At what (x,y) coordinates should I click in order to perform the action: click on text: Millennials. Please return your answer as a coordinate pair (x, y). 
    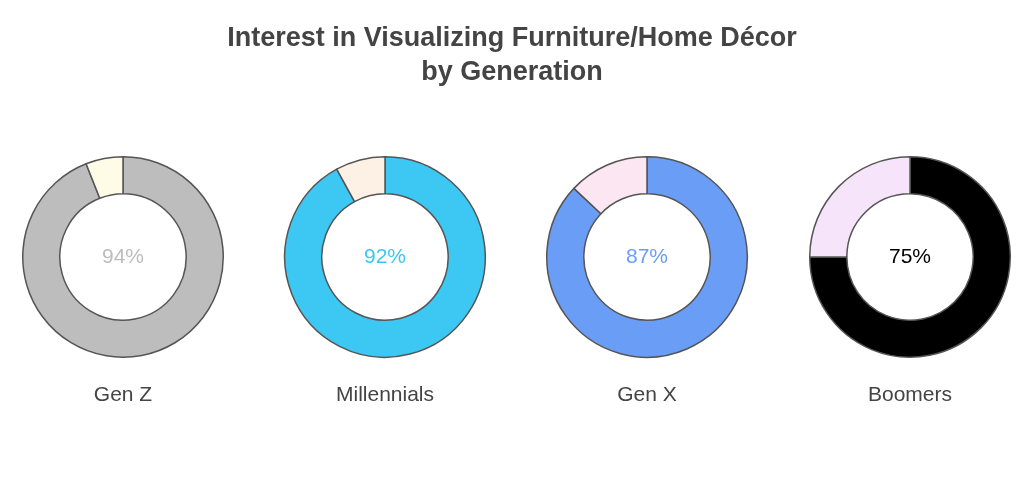
    Looking at the image, I should click on (384, 394).